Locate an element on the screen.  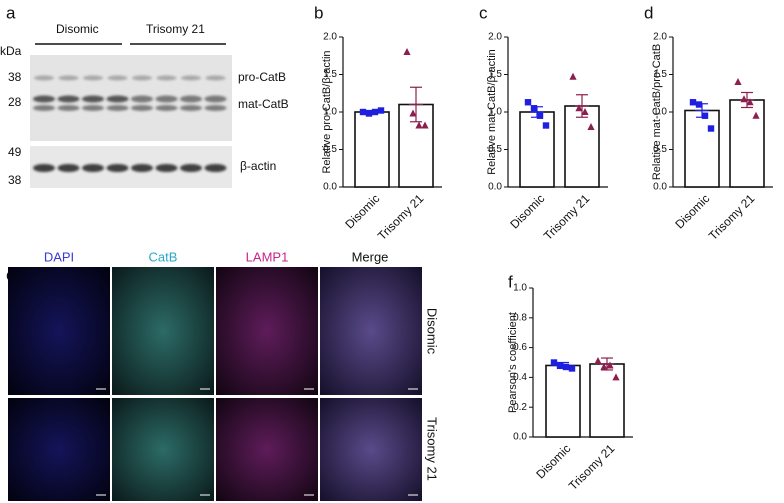
y-axis-label: Relative pro-CatB/β-actin is located at coordinates (327, 111).